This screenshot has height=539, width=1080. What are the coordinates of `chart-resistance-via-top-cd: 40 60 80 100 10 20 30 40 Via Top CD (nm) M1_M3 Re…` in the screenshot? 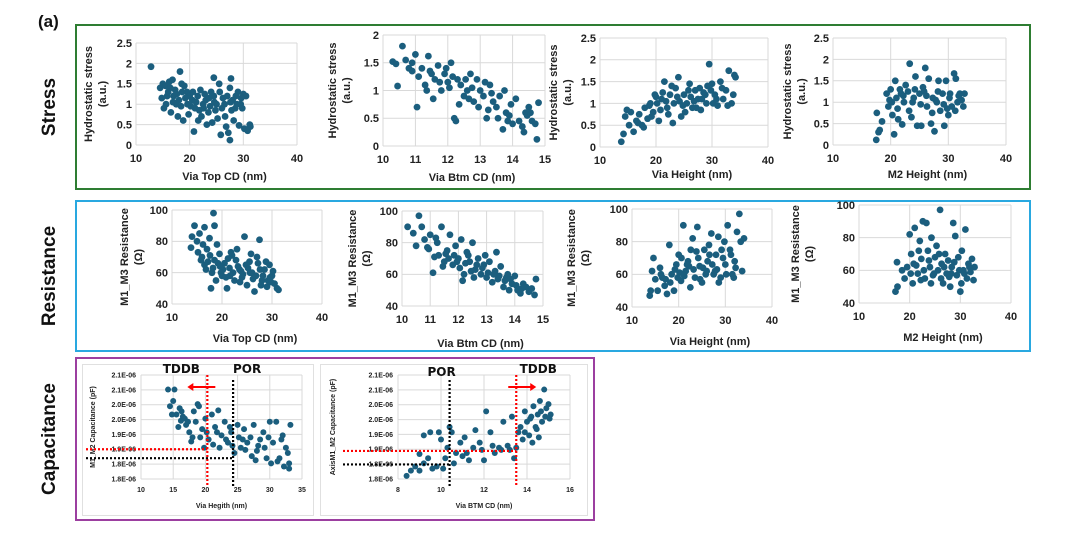 It's located at (223, 275).